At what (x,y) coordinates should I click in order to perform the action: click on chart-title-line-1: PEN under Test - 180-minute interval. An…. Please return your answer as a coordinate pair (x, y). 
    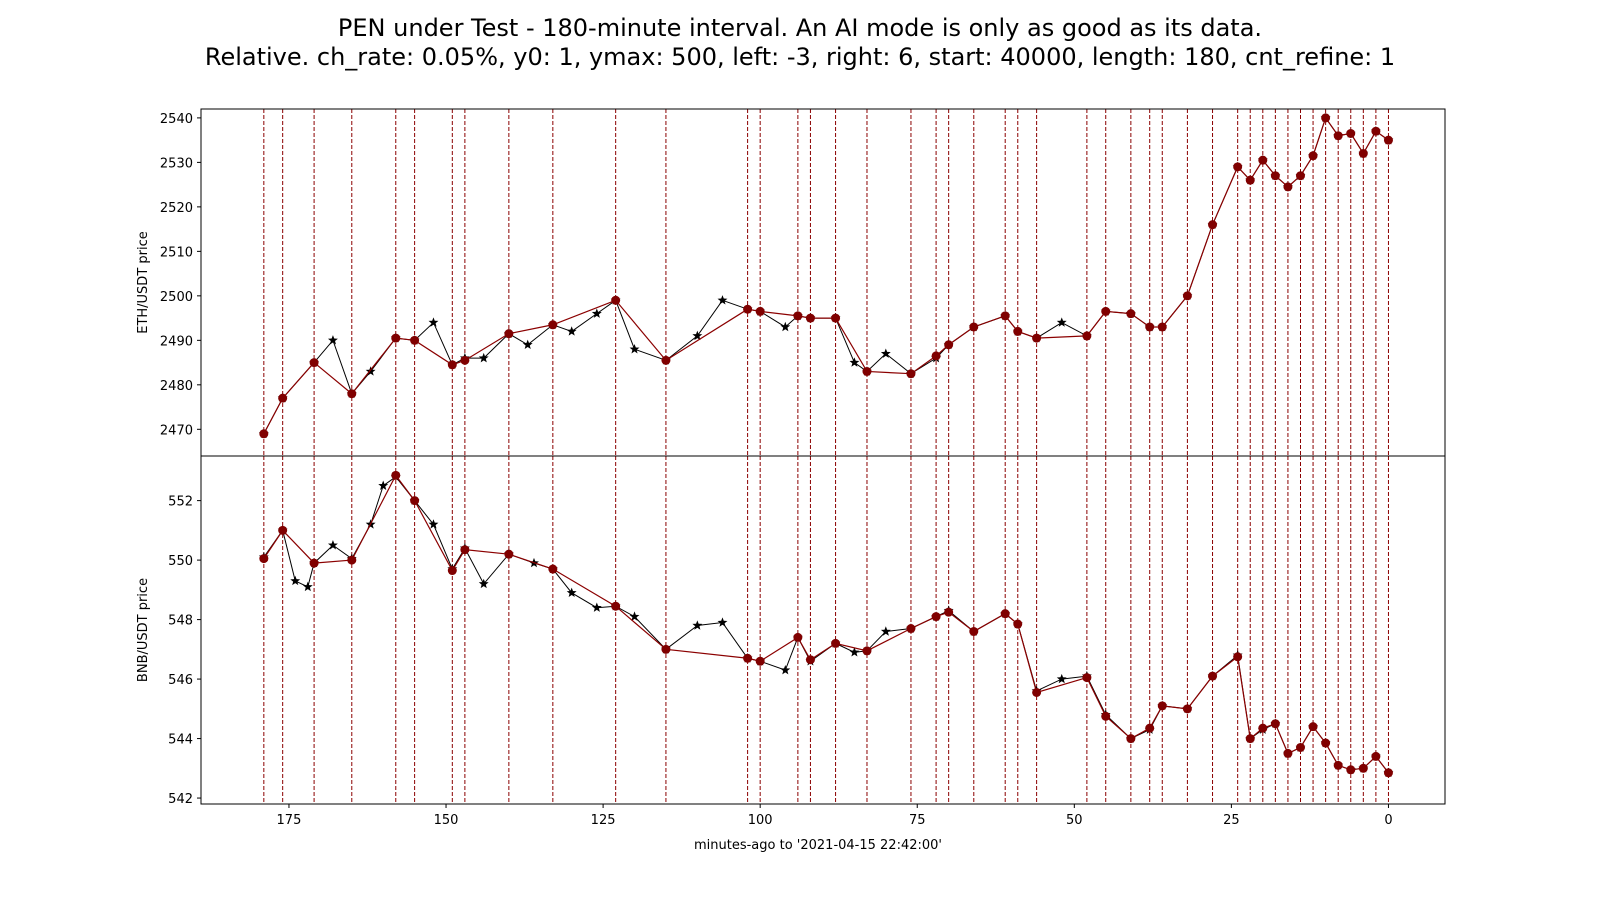
    Looking at the image, I should click on (800, 28).